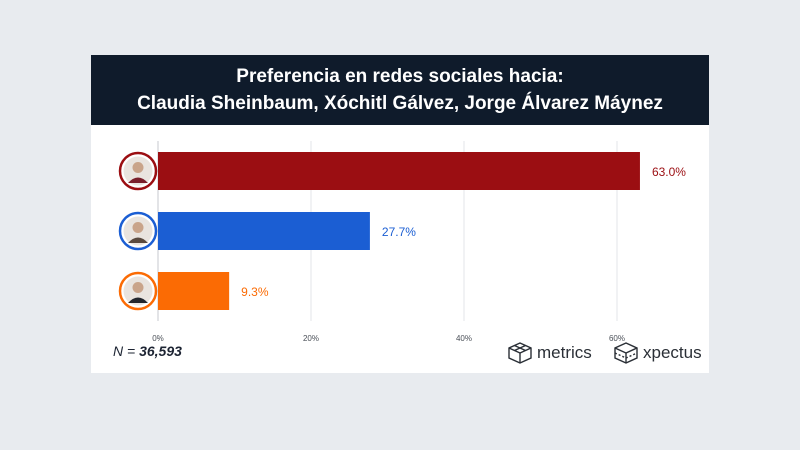 The height and width of the screenshot is (450, 800). I want to click on bar-value-label: 9.3%, so click(255, 292).